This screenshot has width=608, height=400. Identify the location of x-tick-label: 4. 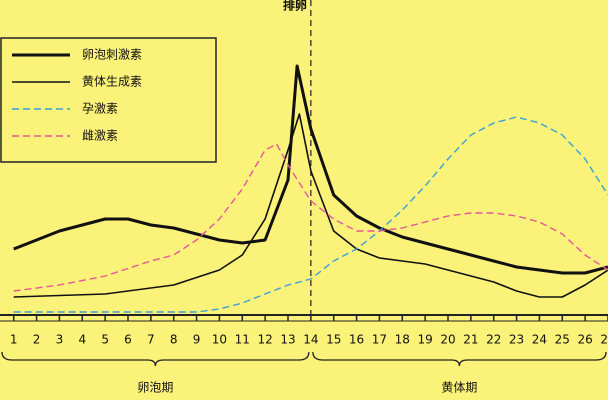
(82, 340).